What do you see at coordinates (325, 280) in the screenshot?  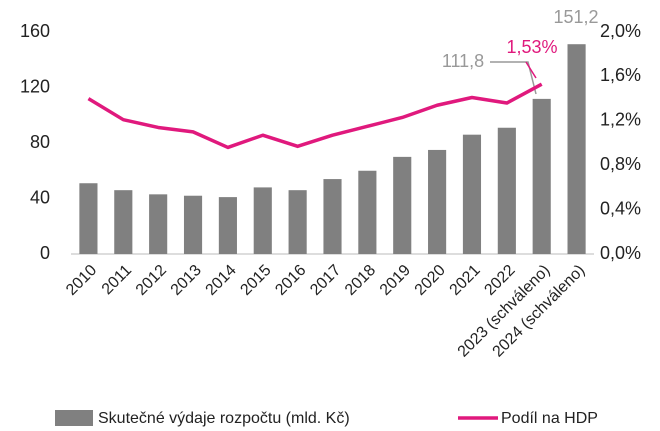 I see `x-tick-label: 2017` at bounding box center [325, 280].